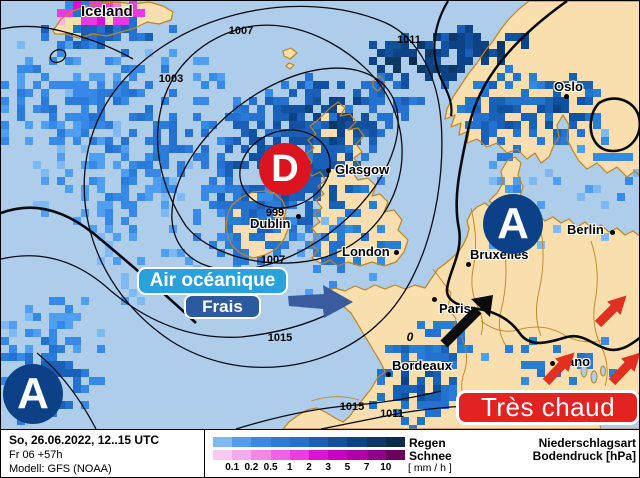  I want to click on tick-3: 3, so click(328, 467).